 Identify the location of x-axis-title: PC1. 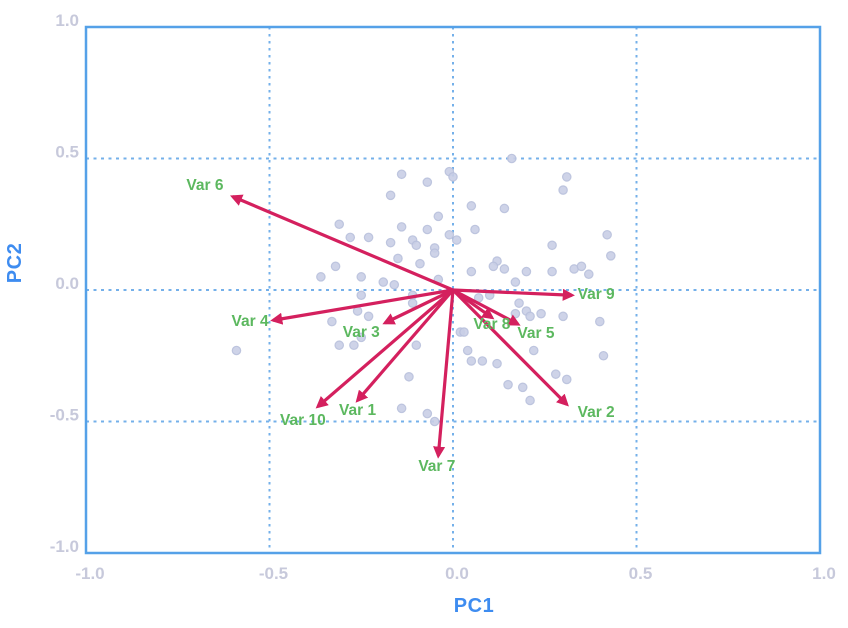
(474, 606).